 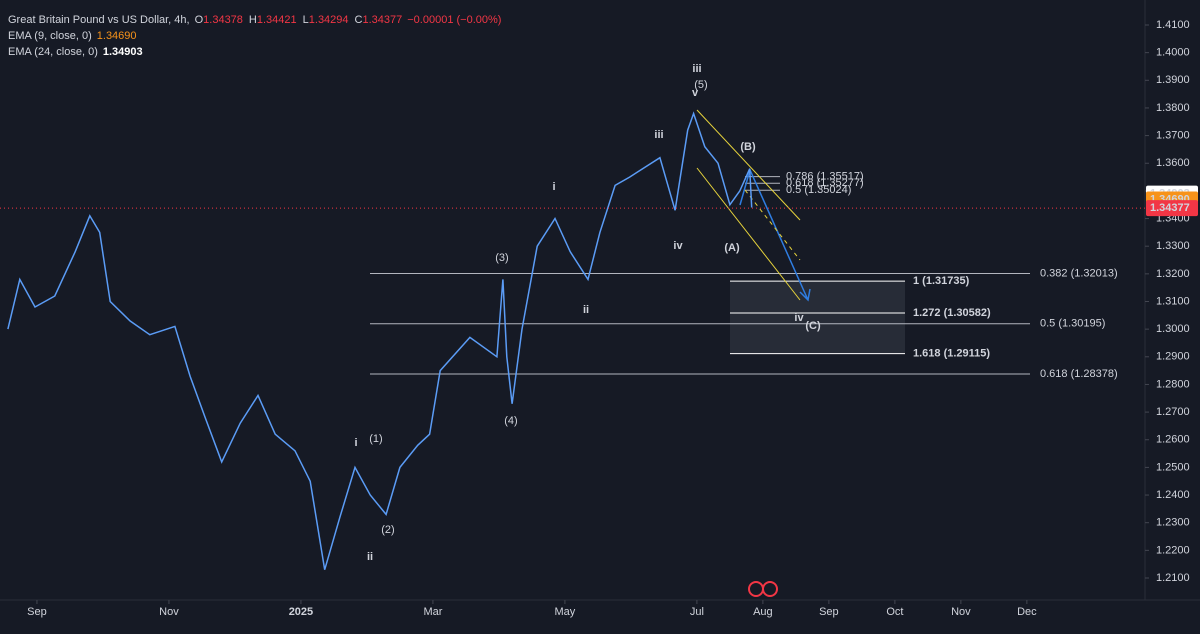 What do you see at coordinates (1173, 412) in the screenshot?
I see `y-tick-label: 1.2700` at bounding box center [1173, 412].